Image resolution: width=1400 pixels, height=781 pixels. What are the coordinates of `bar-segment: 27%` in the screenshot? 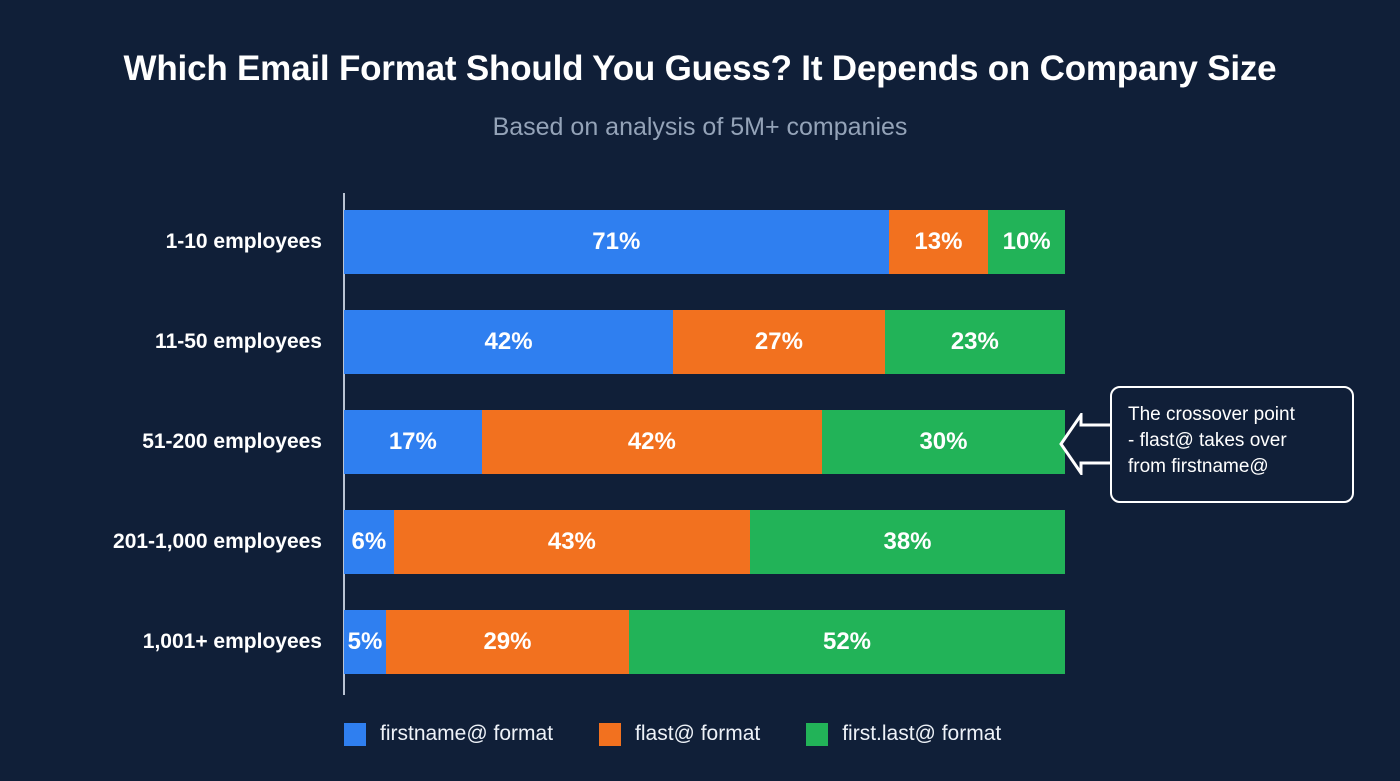 It's located at (779, 342).